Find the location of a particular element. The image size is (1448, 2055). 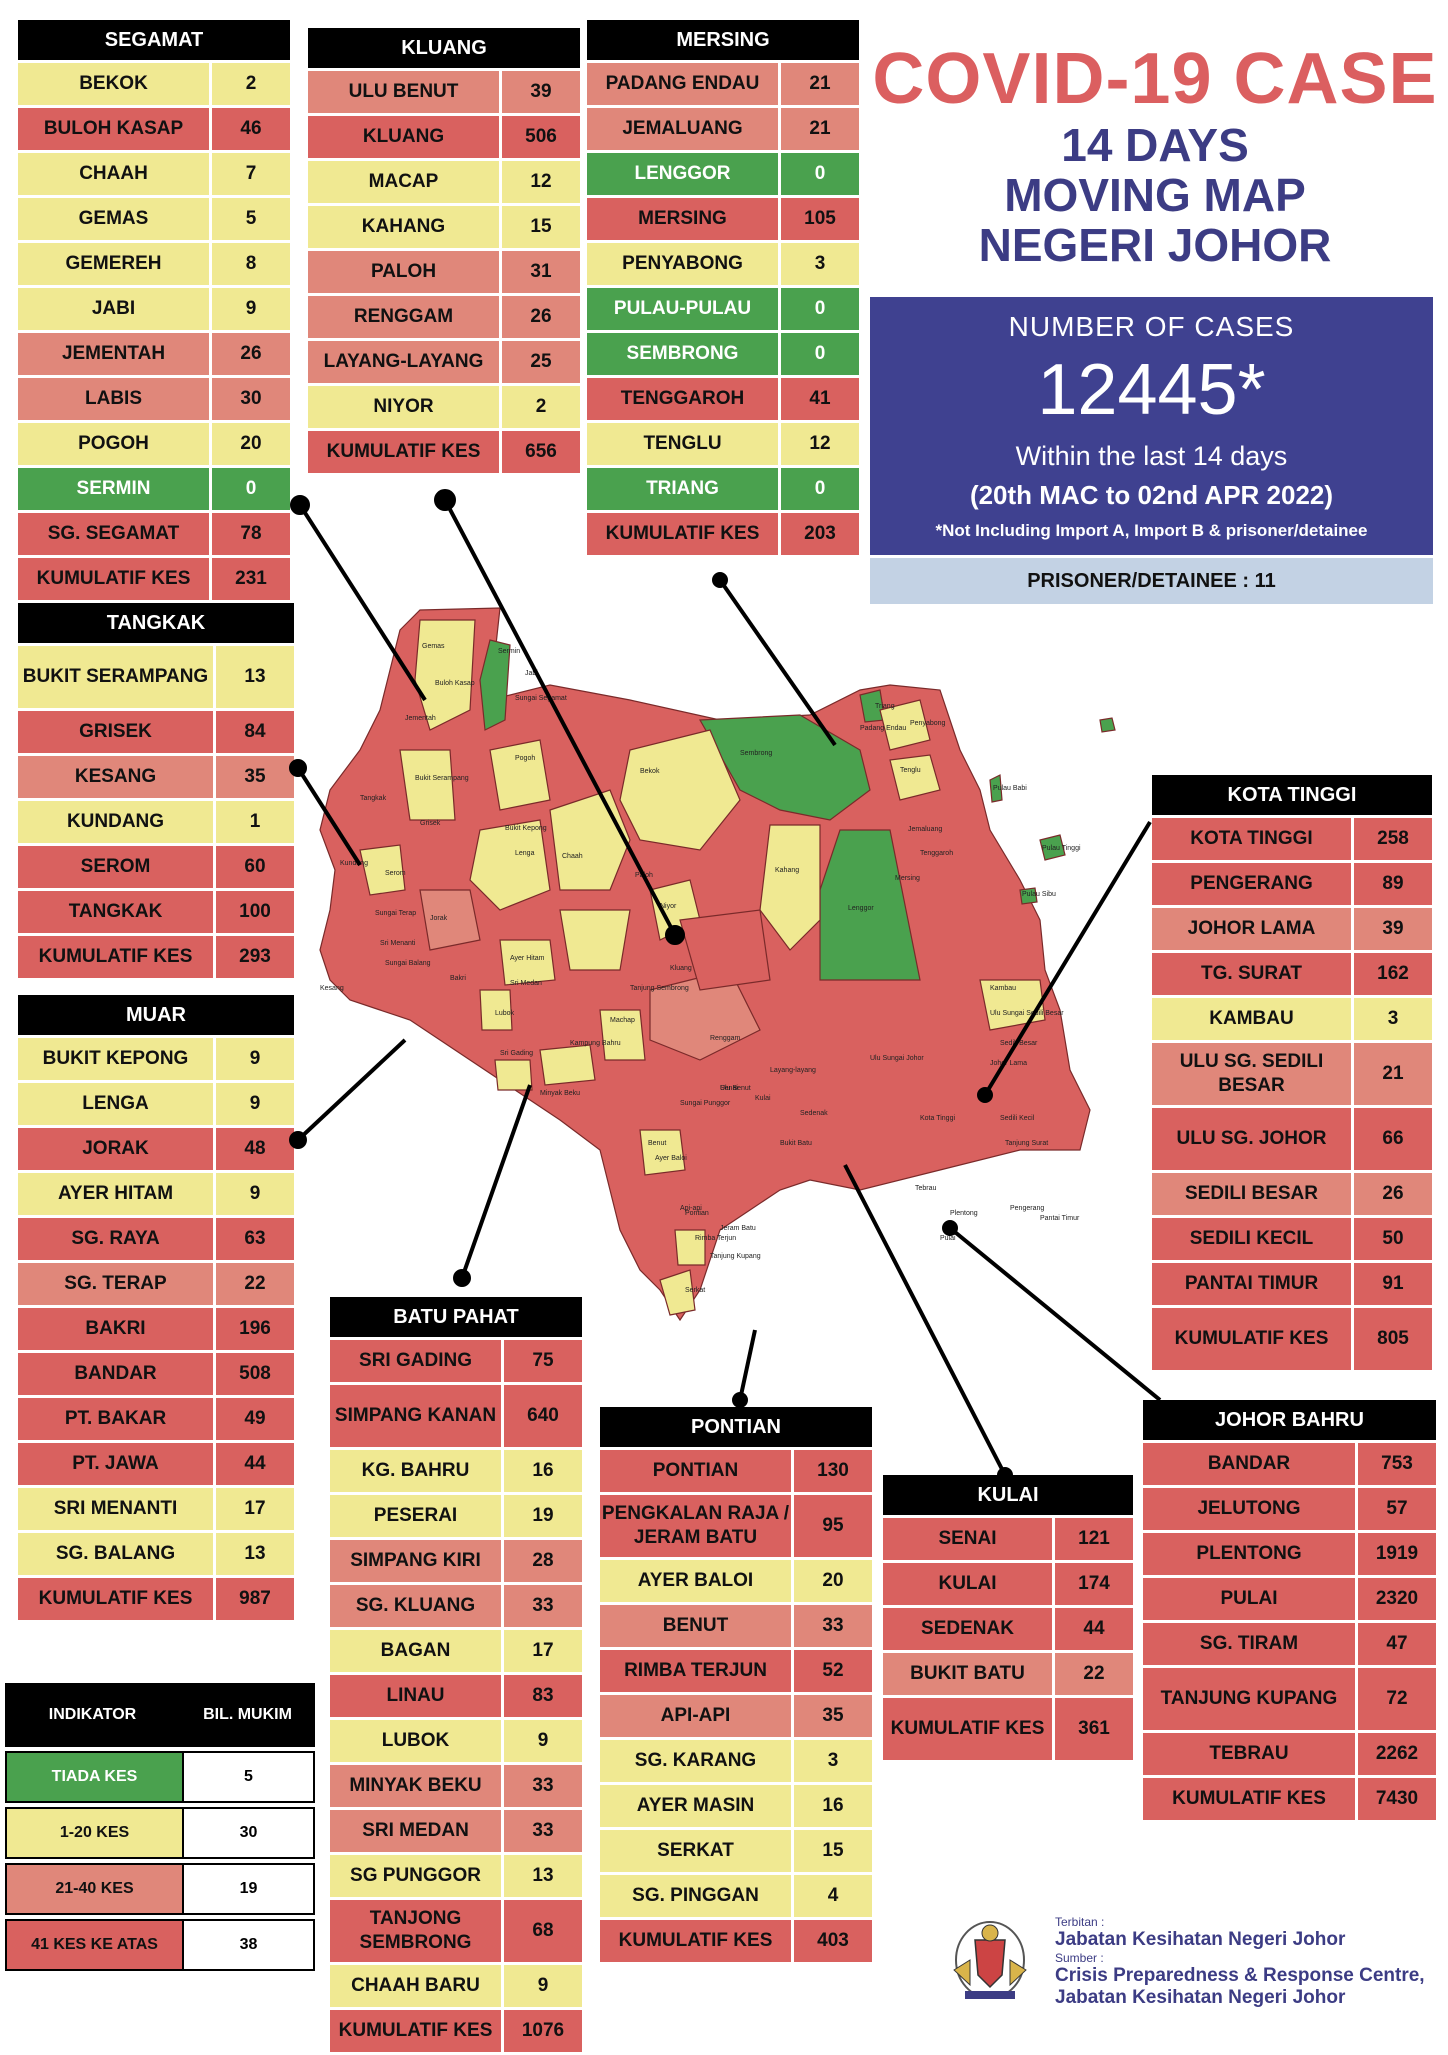

mukim-cases: 1076 is located at coordinates (543, 2031).